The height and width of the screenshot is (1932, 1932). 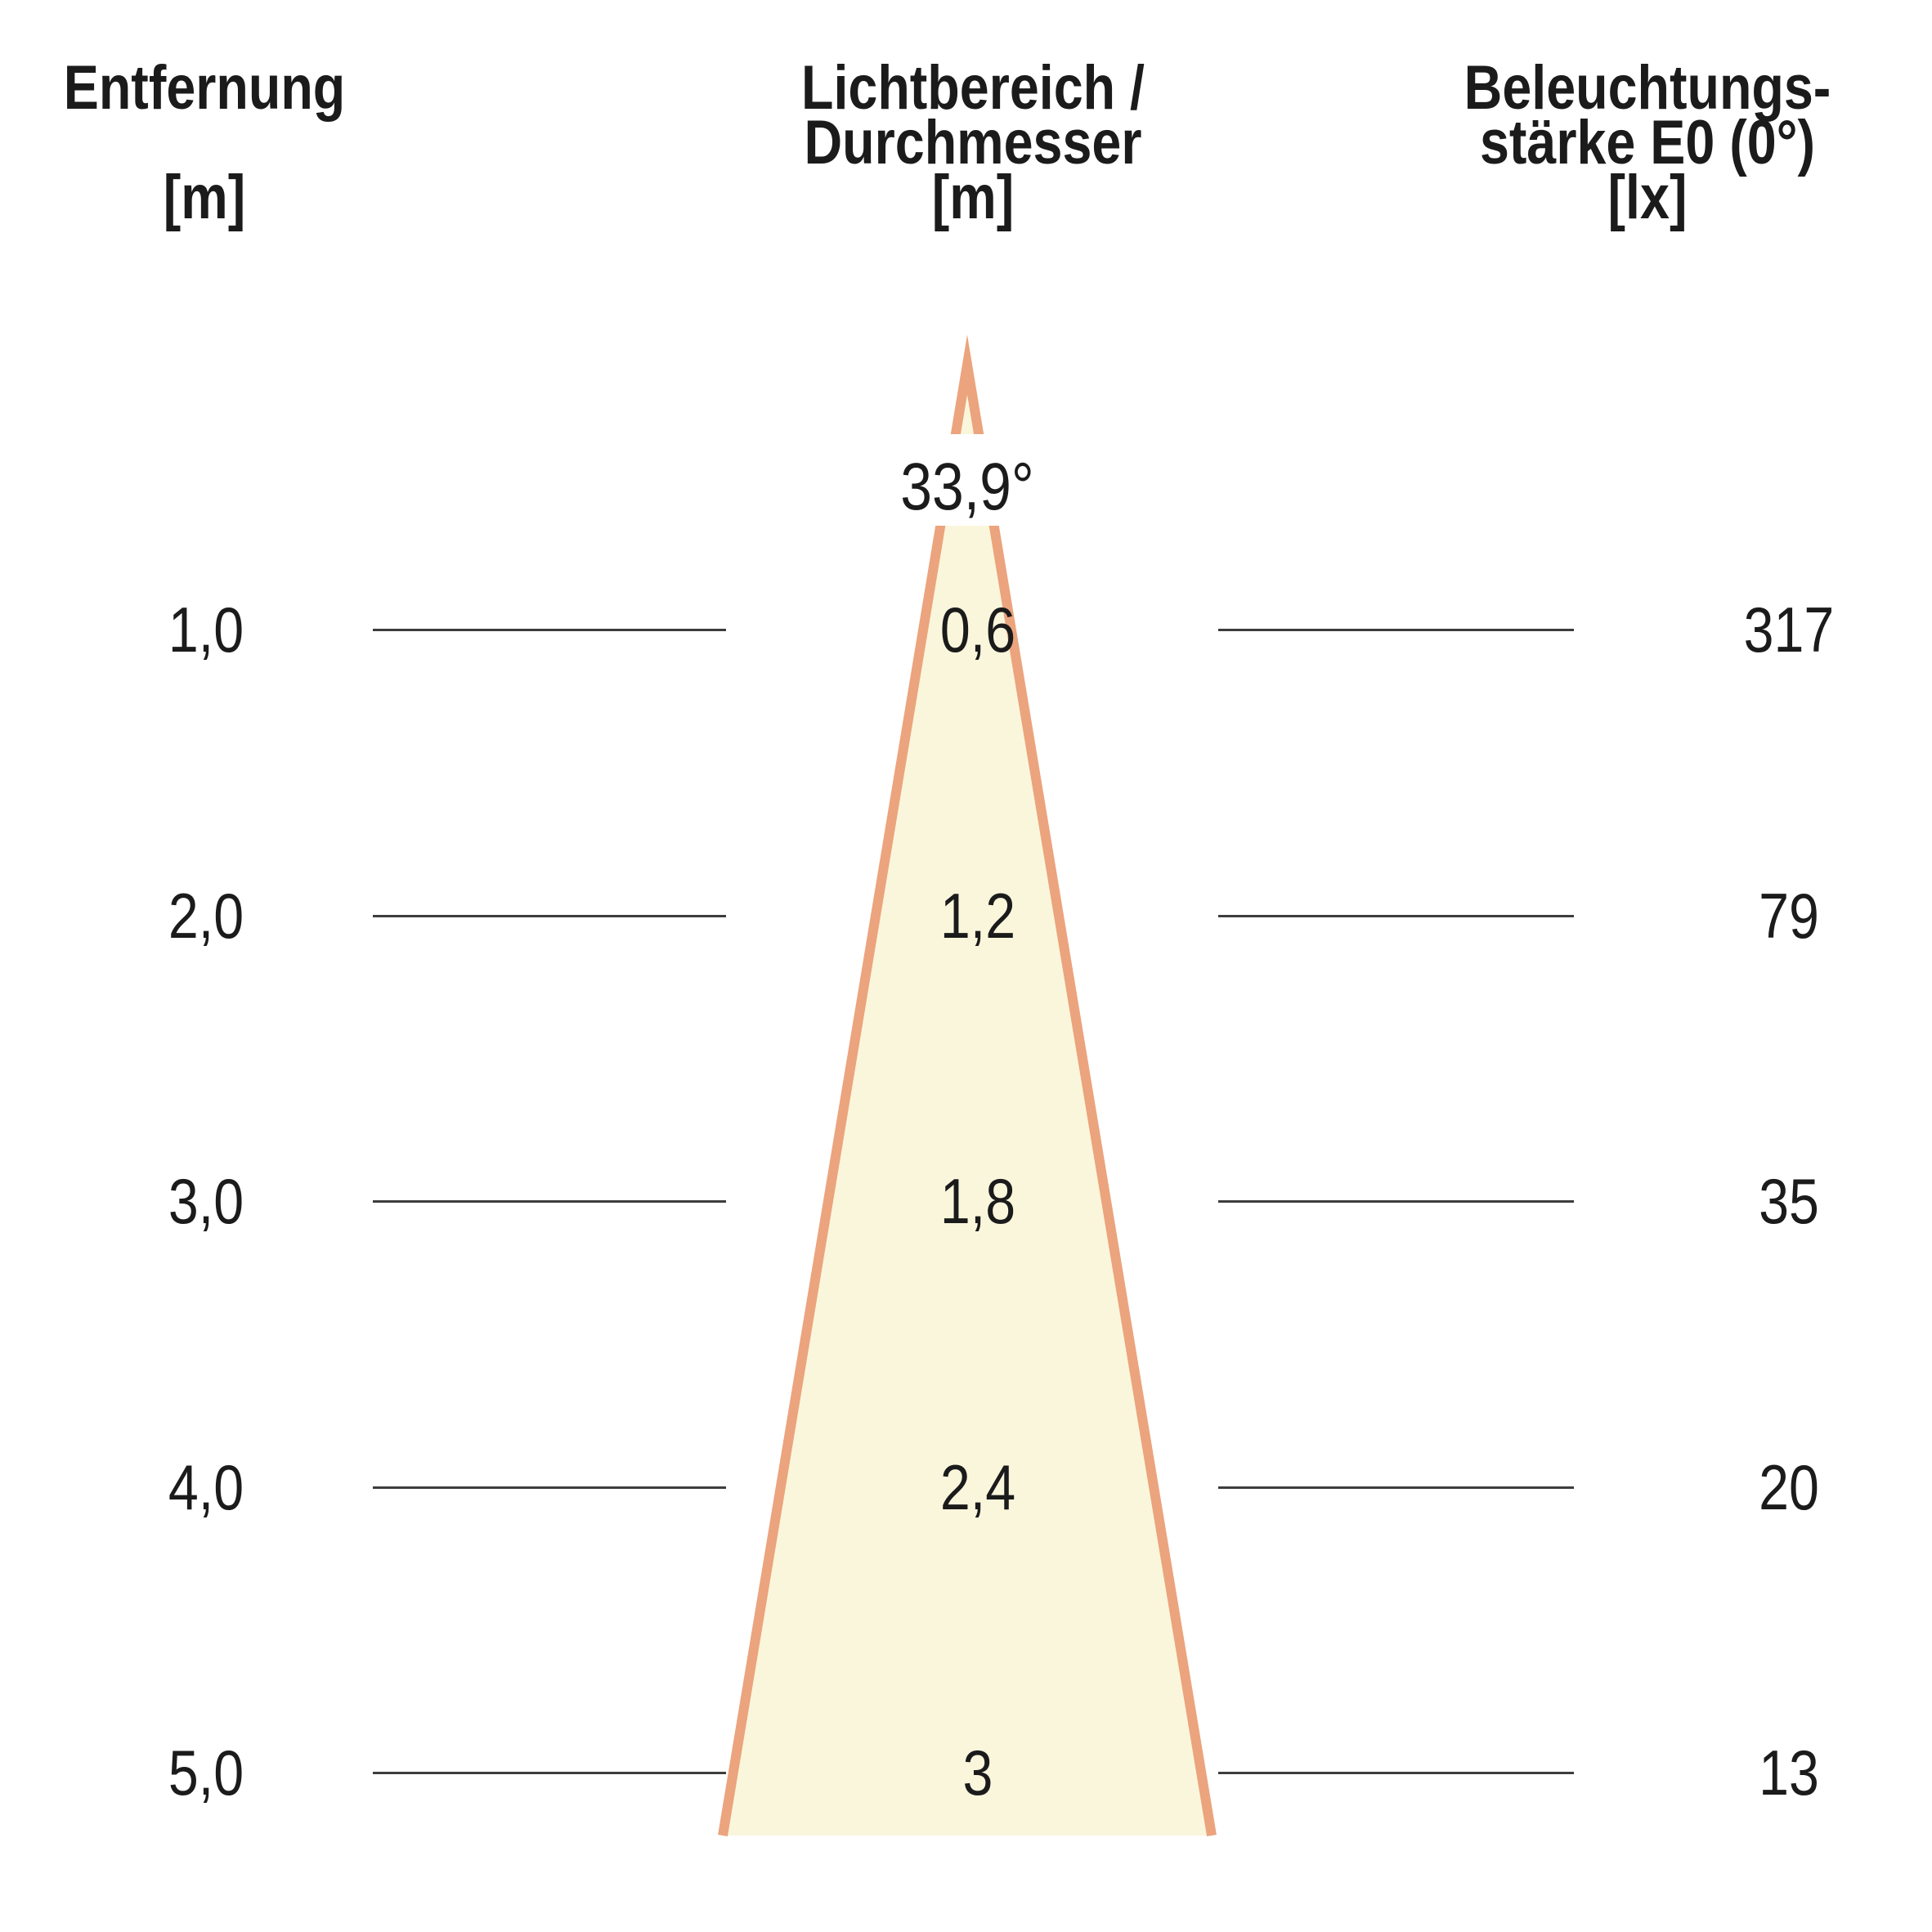 What do you see at coordinates (973, 197) in the screenshot?
I see `beam-column-unit: [m]` at bounding box center [973, 197].